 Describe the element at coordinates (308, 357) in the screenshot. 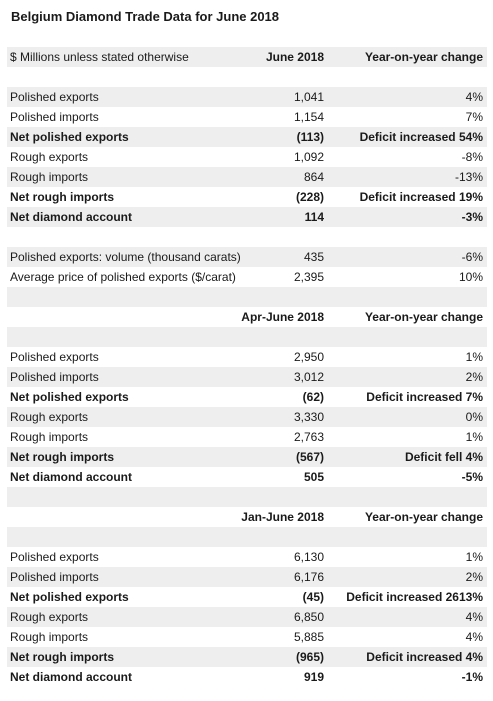

I see `row-value: 2,950` at that location.